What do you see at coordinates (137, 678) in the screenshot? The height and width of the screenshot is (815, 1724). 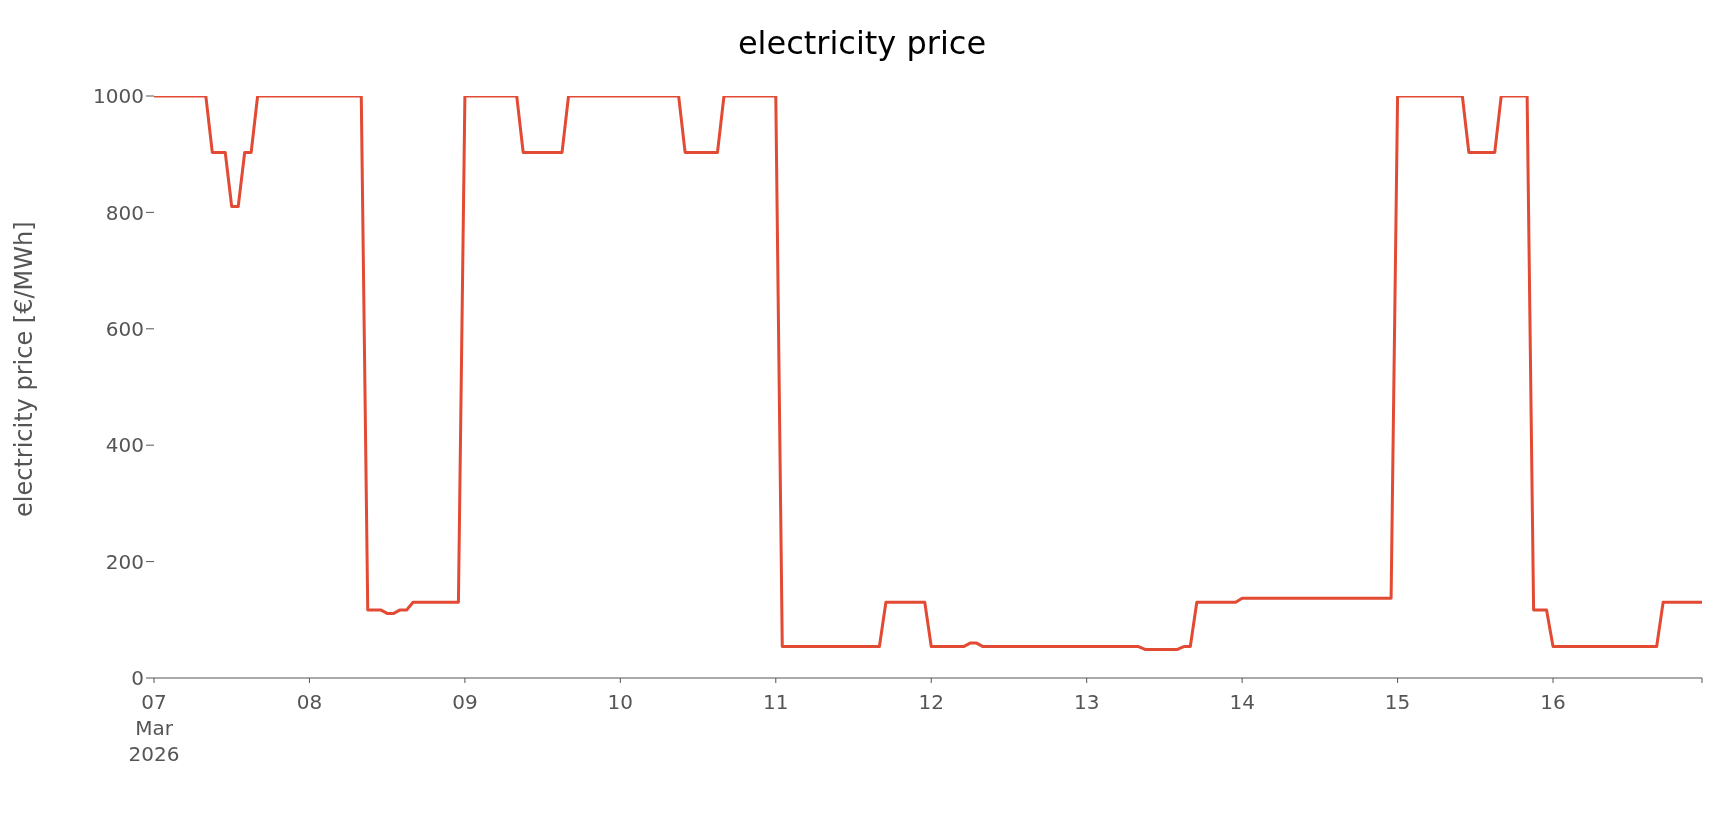 I see `y-tick-label: 0` at bounding box center [137, 678].